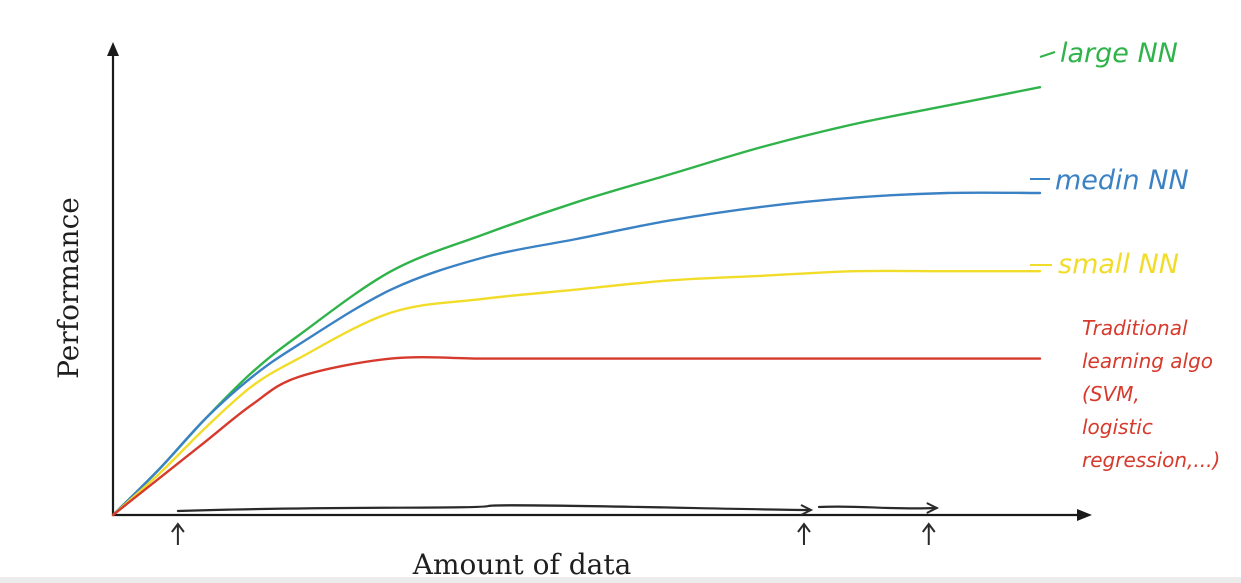  I want to click on label-medium-nn: medin NN, so click(1122, 180).